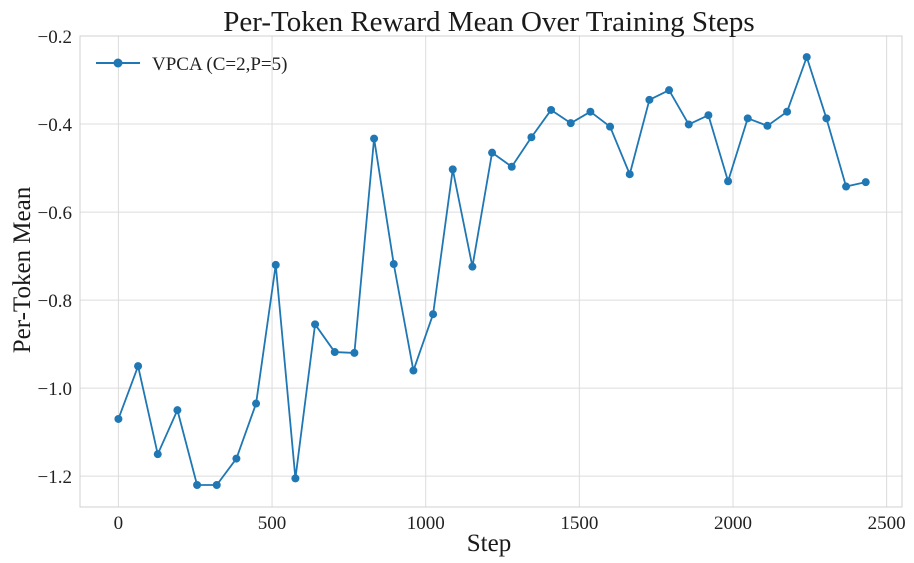  Describe the element at coordinates (219, 64) in the screenshot. I see `legend-entry-label: VPCA (C=2,P=5)` at that location.